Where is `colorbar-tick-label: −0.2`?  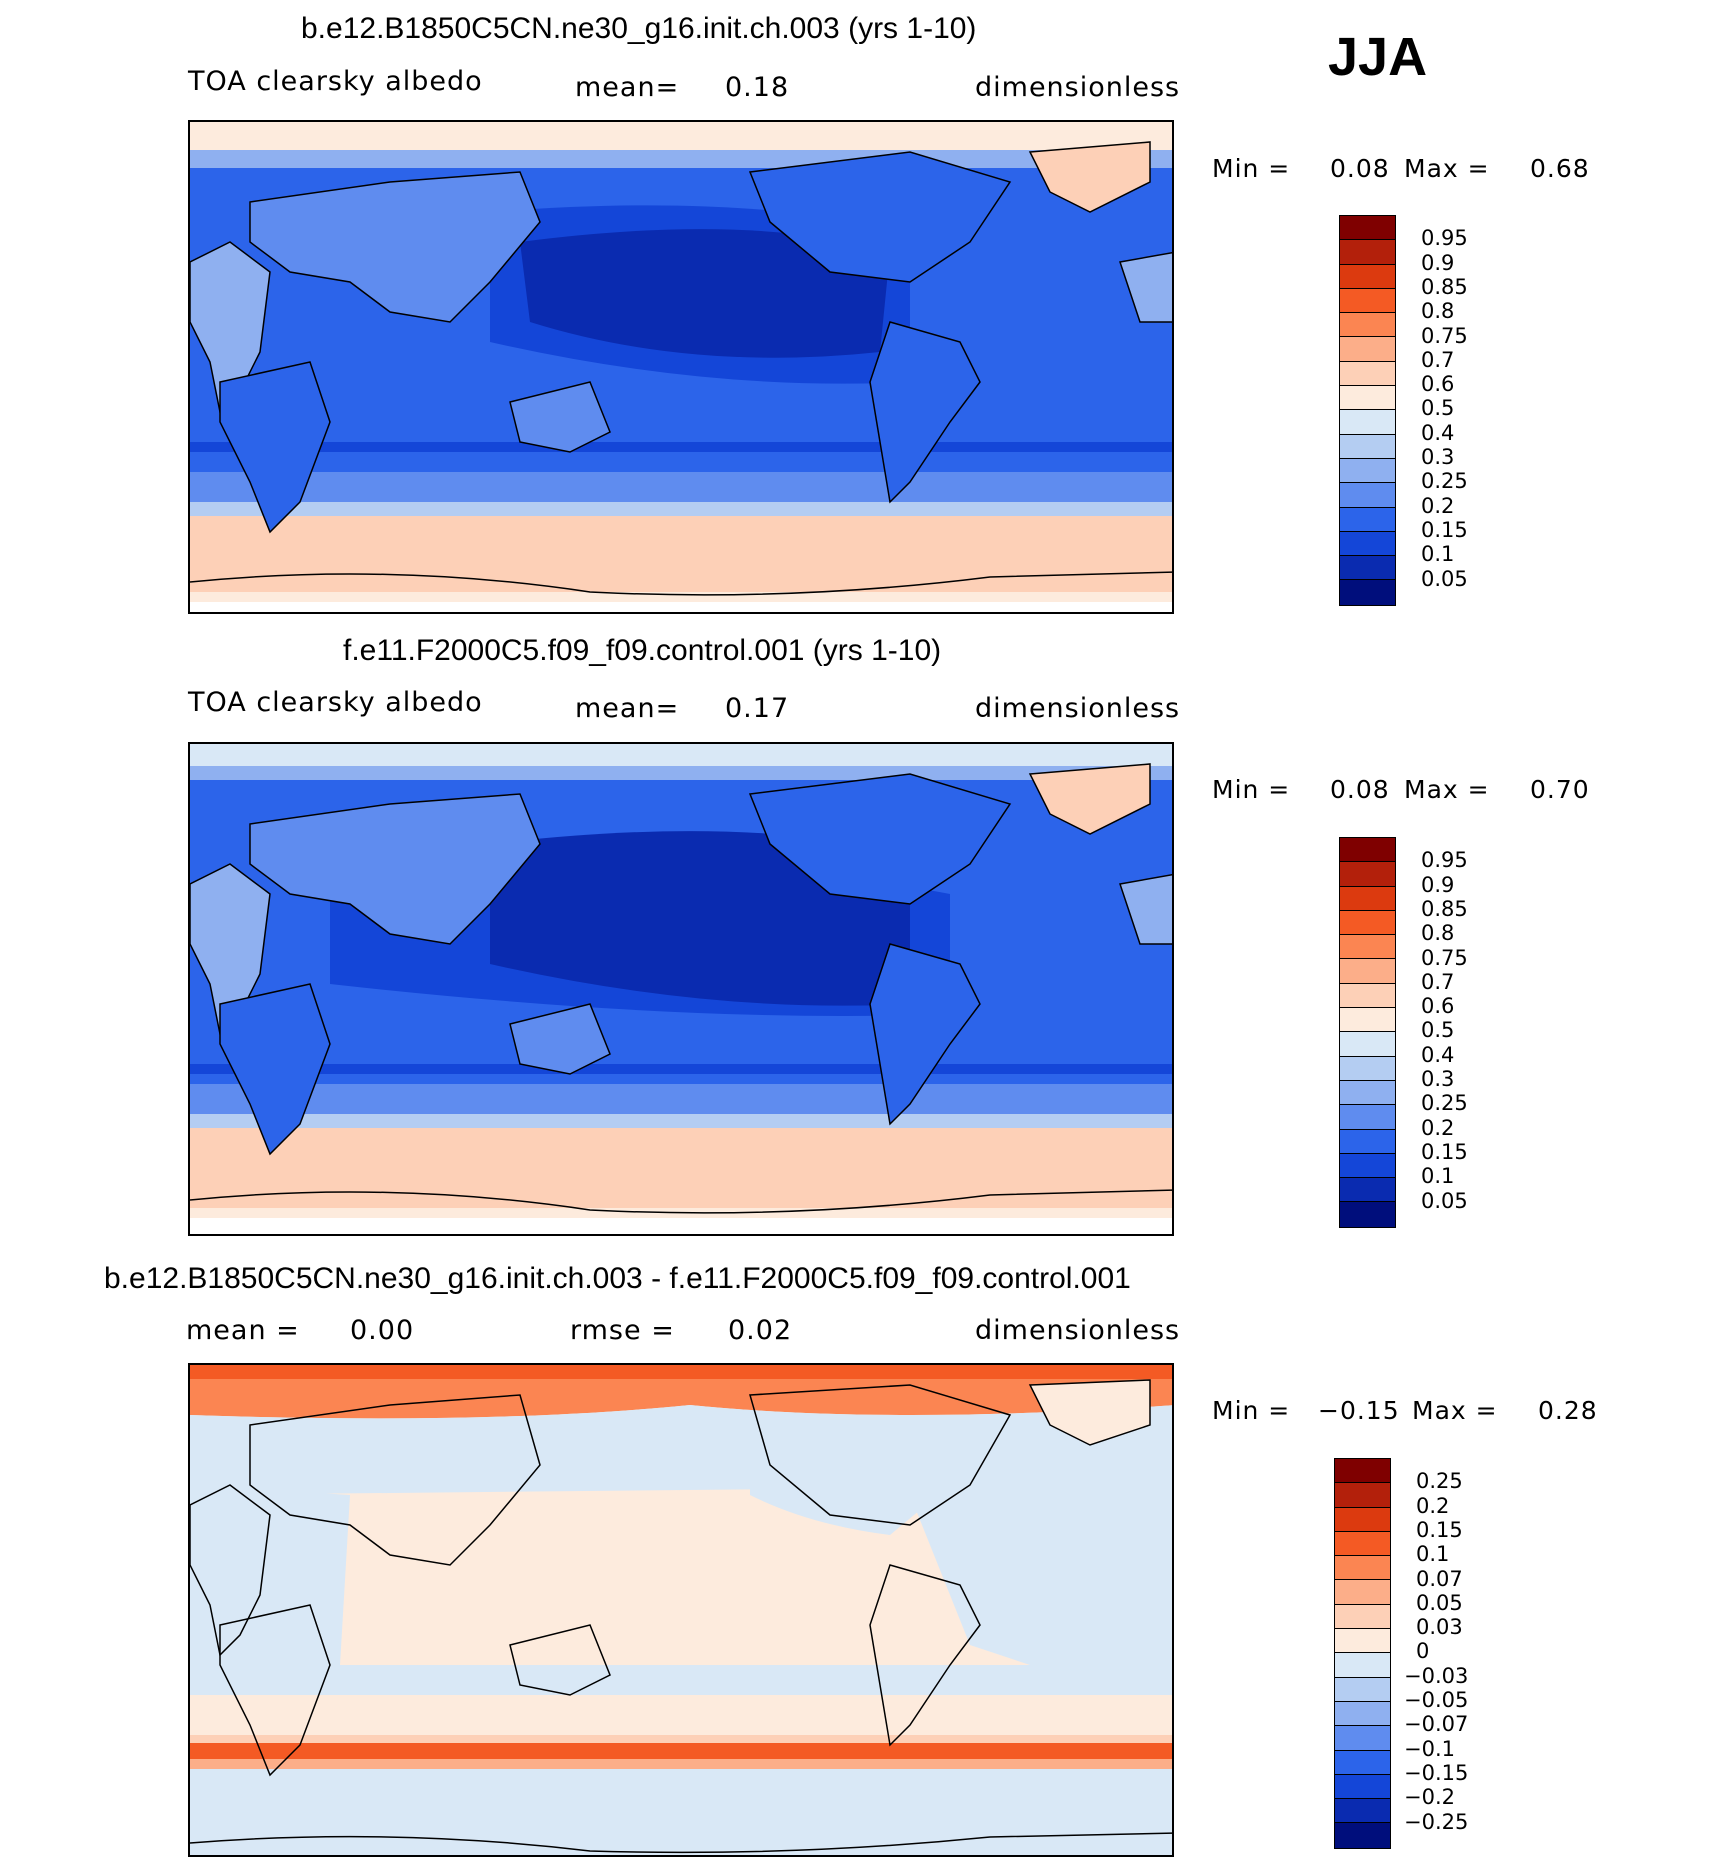 colorbar-tick-label: −0.2 is located at coordinates (1429, 1797).